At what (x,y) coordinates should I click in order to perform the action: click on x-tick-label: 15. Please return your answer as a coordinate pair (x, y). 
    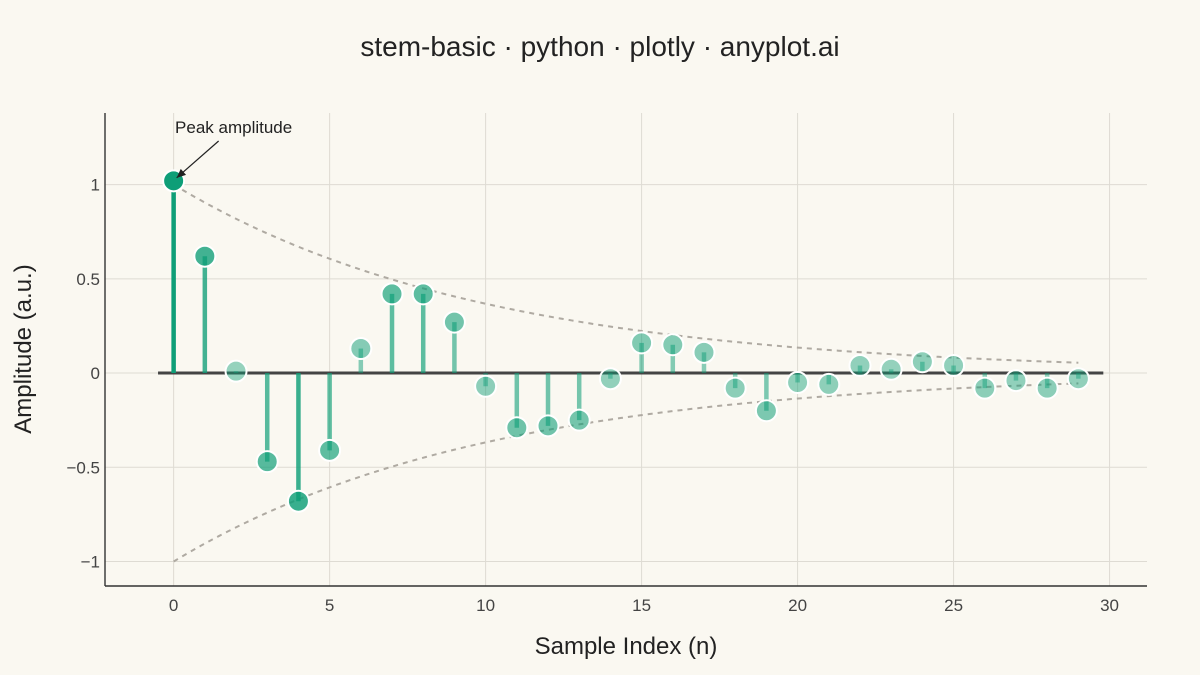
    Looking at the image, I should click on (641, 605).